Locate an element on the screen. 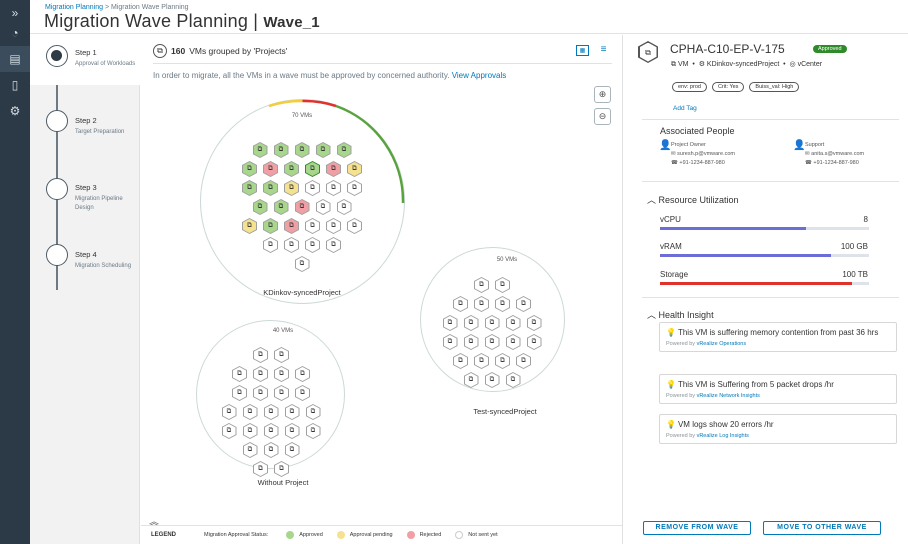 The image size is (908, 544). list-icon: ▤ is located at coordinates (15, 59).